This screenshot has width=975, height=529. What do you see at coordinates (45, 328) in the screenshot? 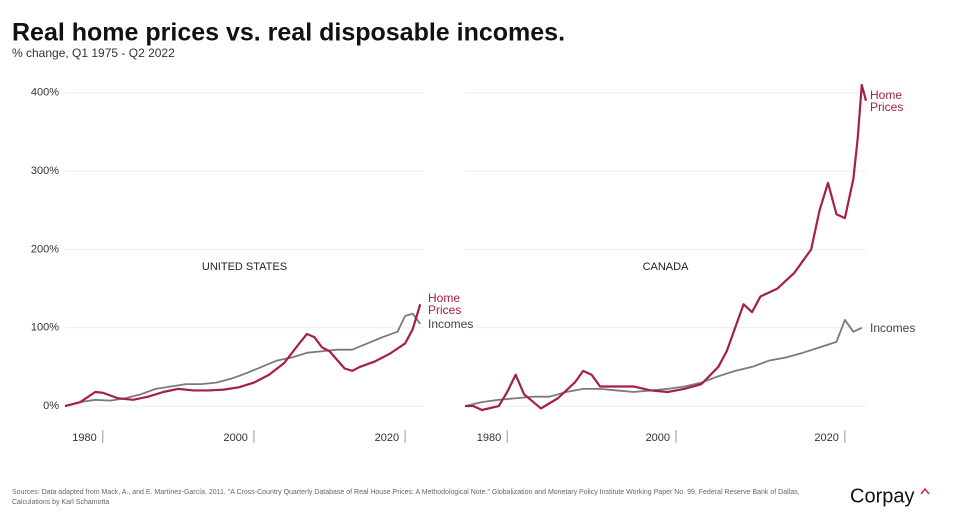
I see `y-tick-label: 100%` at bounding box center [45, 328].